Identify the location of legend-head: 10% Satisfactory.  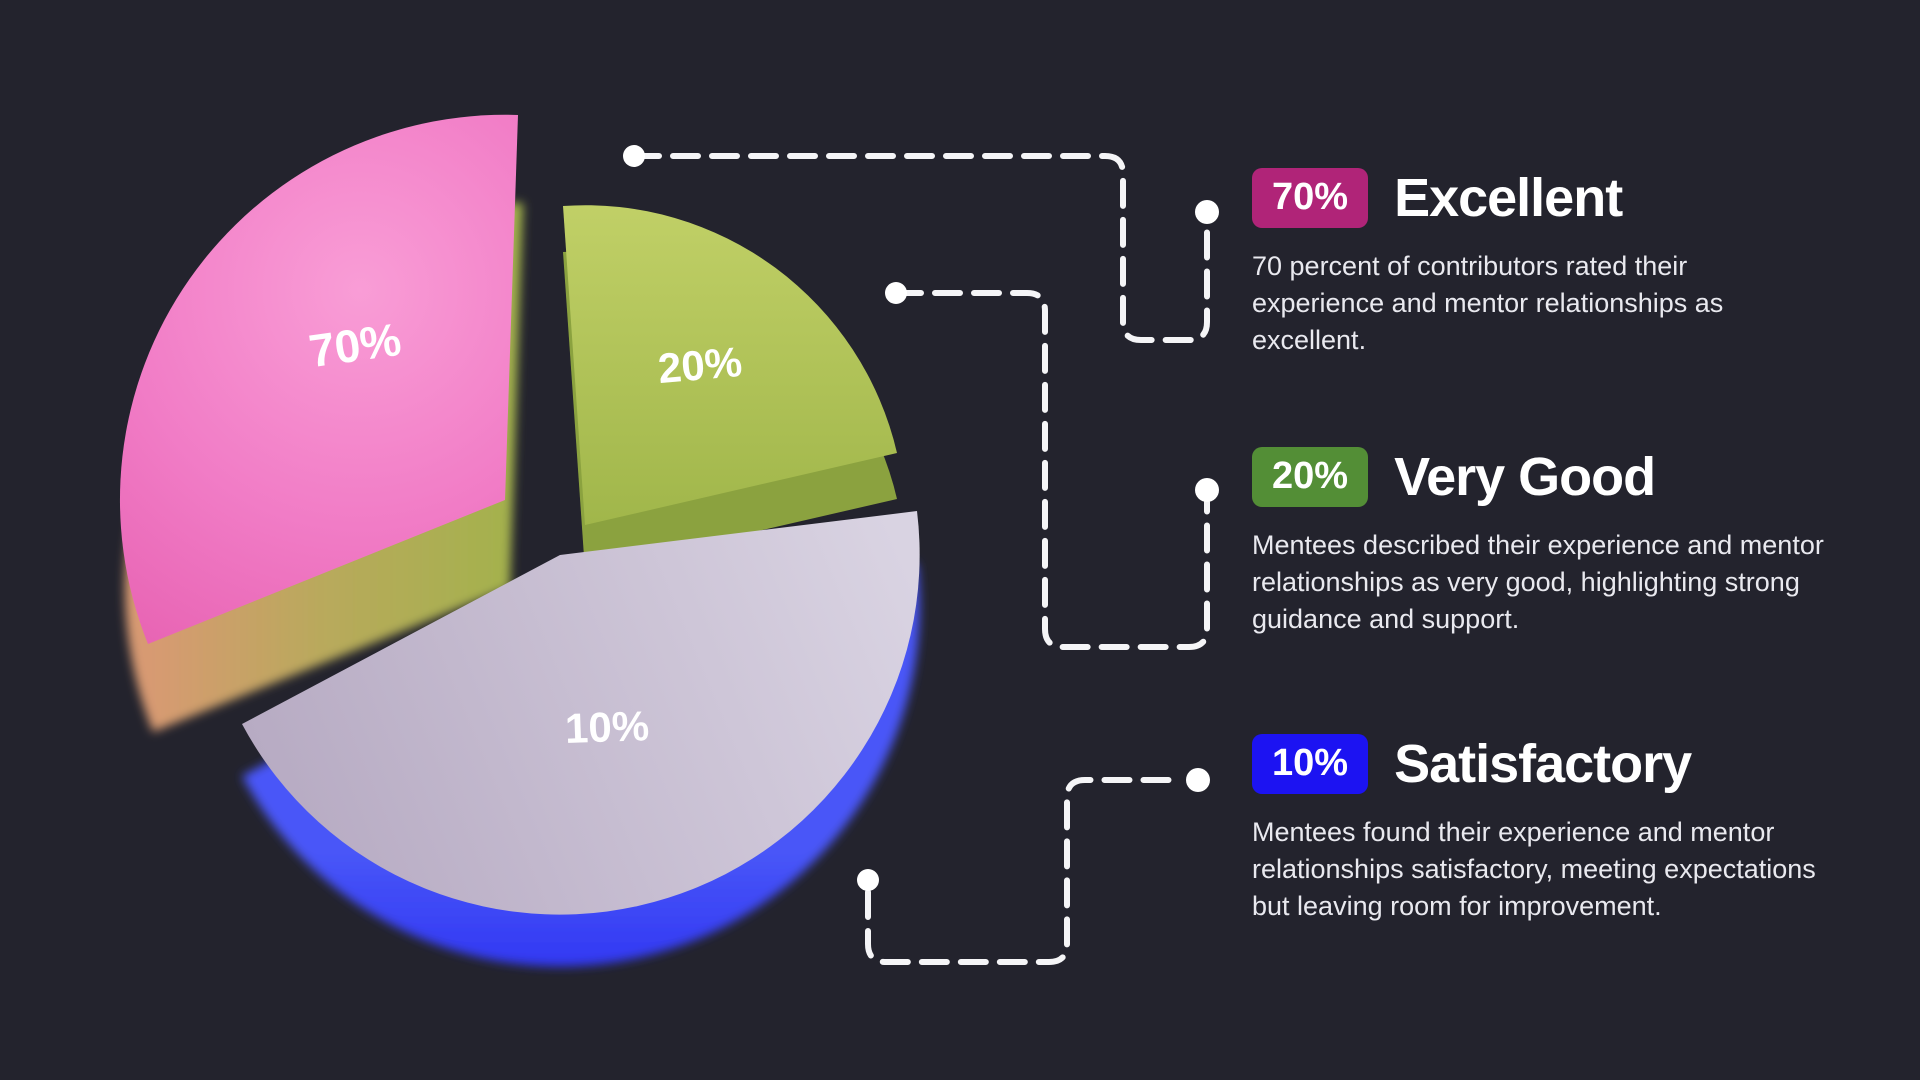
(1572, 764).